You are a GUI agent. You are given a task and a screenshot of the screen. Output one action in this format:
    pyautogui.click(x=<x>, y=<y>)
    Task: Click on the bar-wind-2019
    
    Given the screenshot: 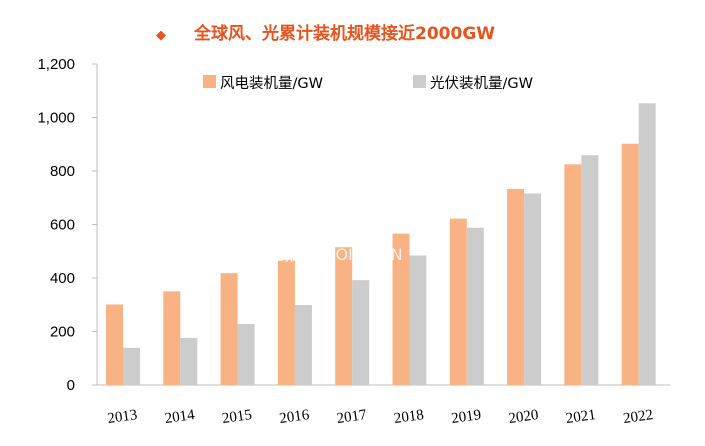 What is the action you would take?
    pyautogui.click(x=458, y=301)
    